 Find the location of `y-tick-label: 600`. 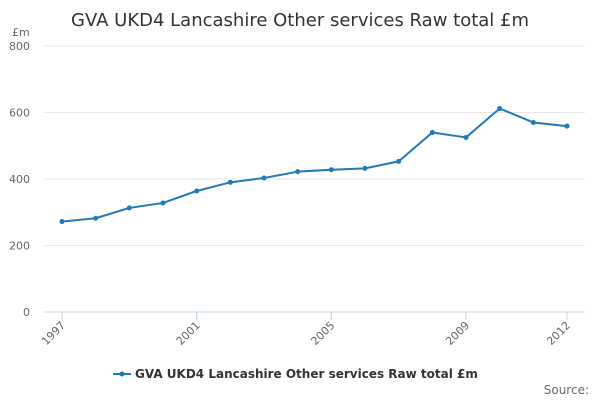

y-tick-label: 600 is located at coordinates (19, 113).